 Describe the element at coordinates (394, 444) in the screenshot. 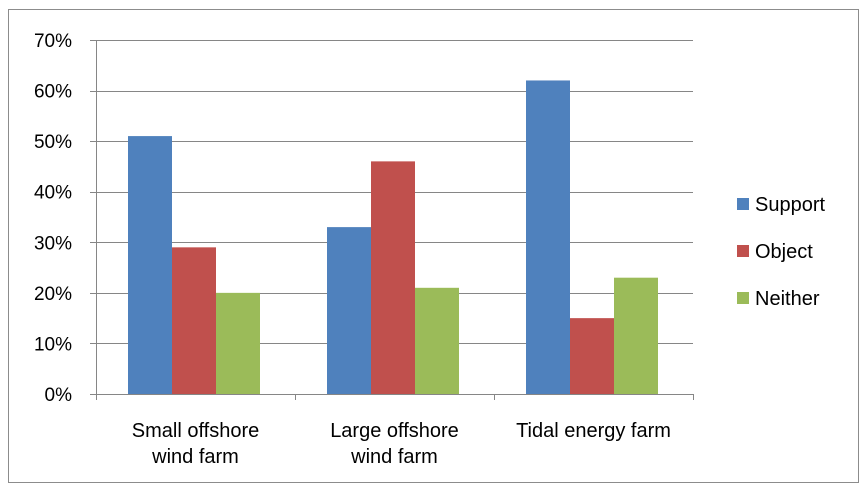

I see `x-category-label: Large offshore wind farm` at that location.